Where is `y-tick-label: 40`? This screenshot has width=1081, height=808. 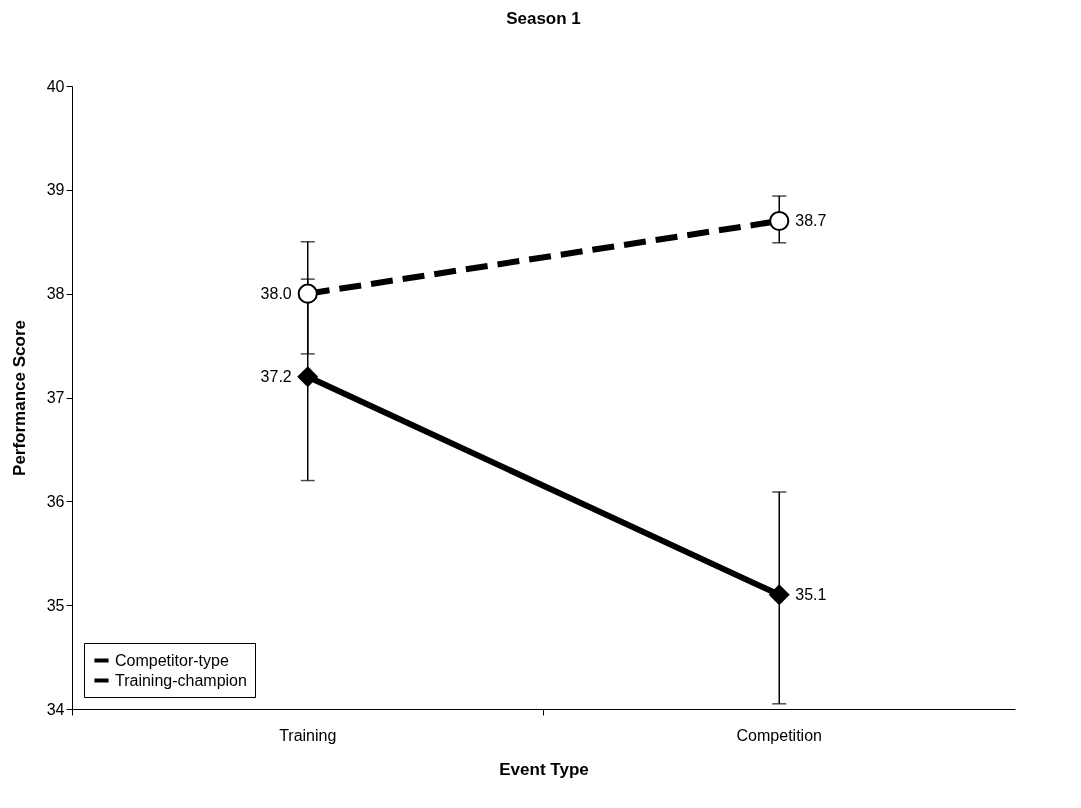
y-tick-label: 40 is located at coordinates (55, 86).